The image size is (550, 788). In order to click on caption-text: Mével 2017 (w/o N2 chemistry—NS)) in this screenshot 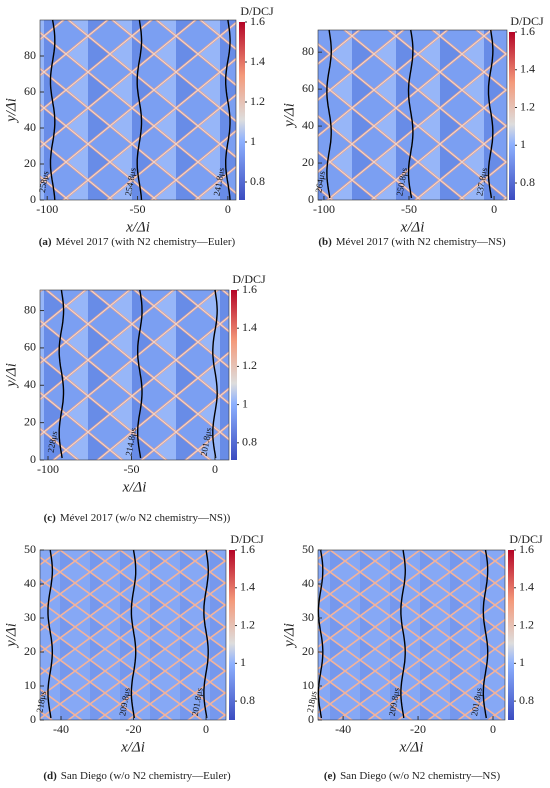, I will do `click(145, 518)`.